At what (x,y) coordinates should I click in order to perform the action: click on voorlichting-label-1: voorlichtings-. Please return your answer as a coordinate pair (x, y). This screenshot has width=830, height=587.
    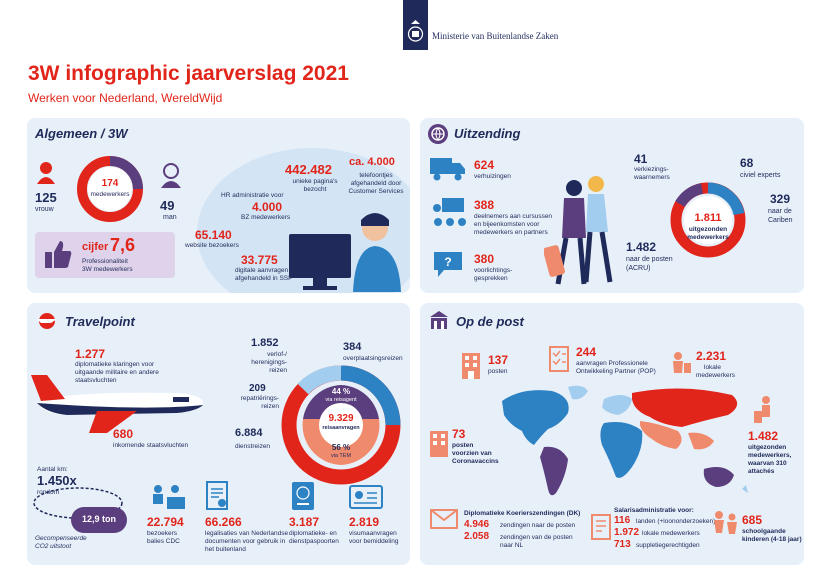
    Looking at the image, I should click on (493, 270).